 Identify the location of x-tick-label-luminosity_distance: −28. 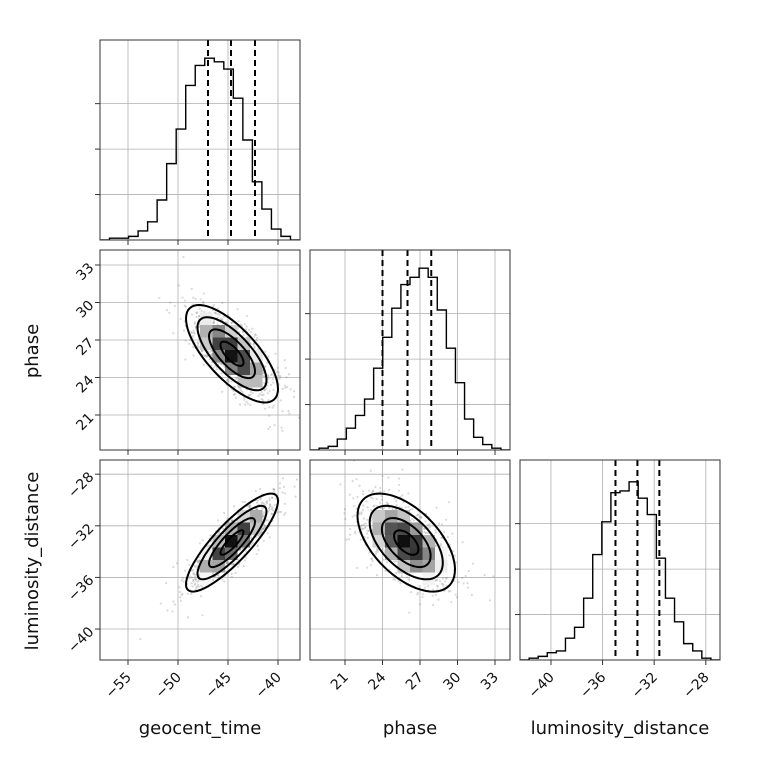
(696, 686).